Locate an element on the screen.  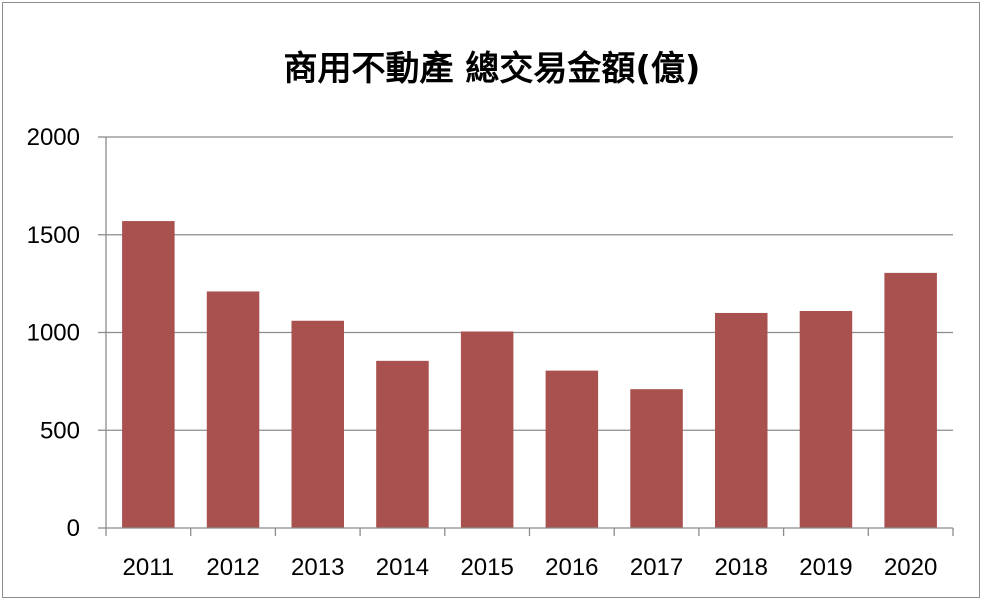
bar-2013 is located at coordinates (318, 424).